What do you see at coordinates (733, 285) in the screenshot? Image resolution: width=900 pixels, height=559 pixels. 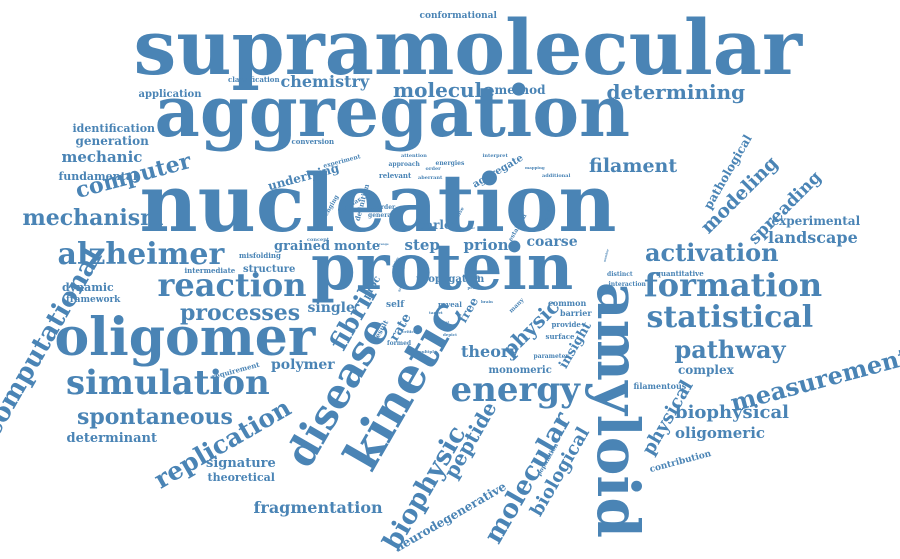 I see `word-formation: formation` at bounding box center [733, 285].